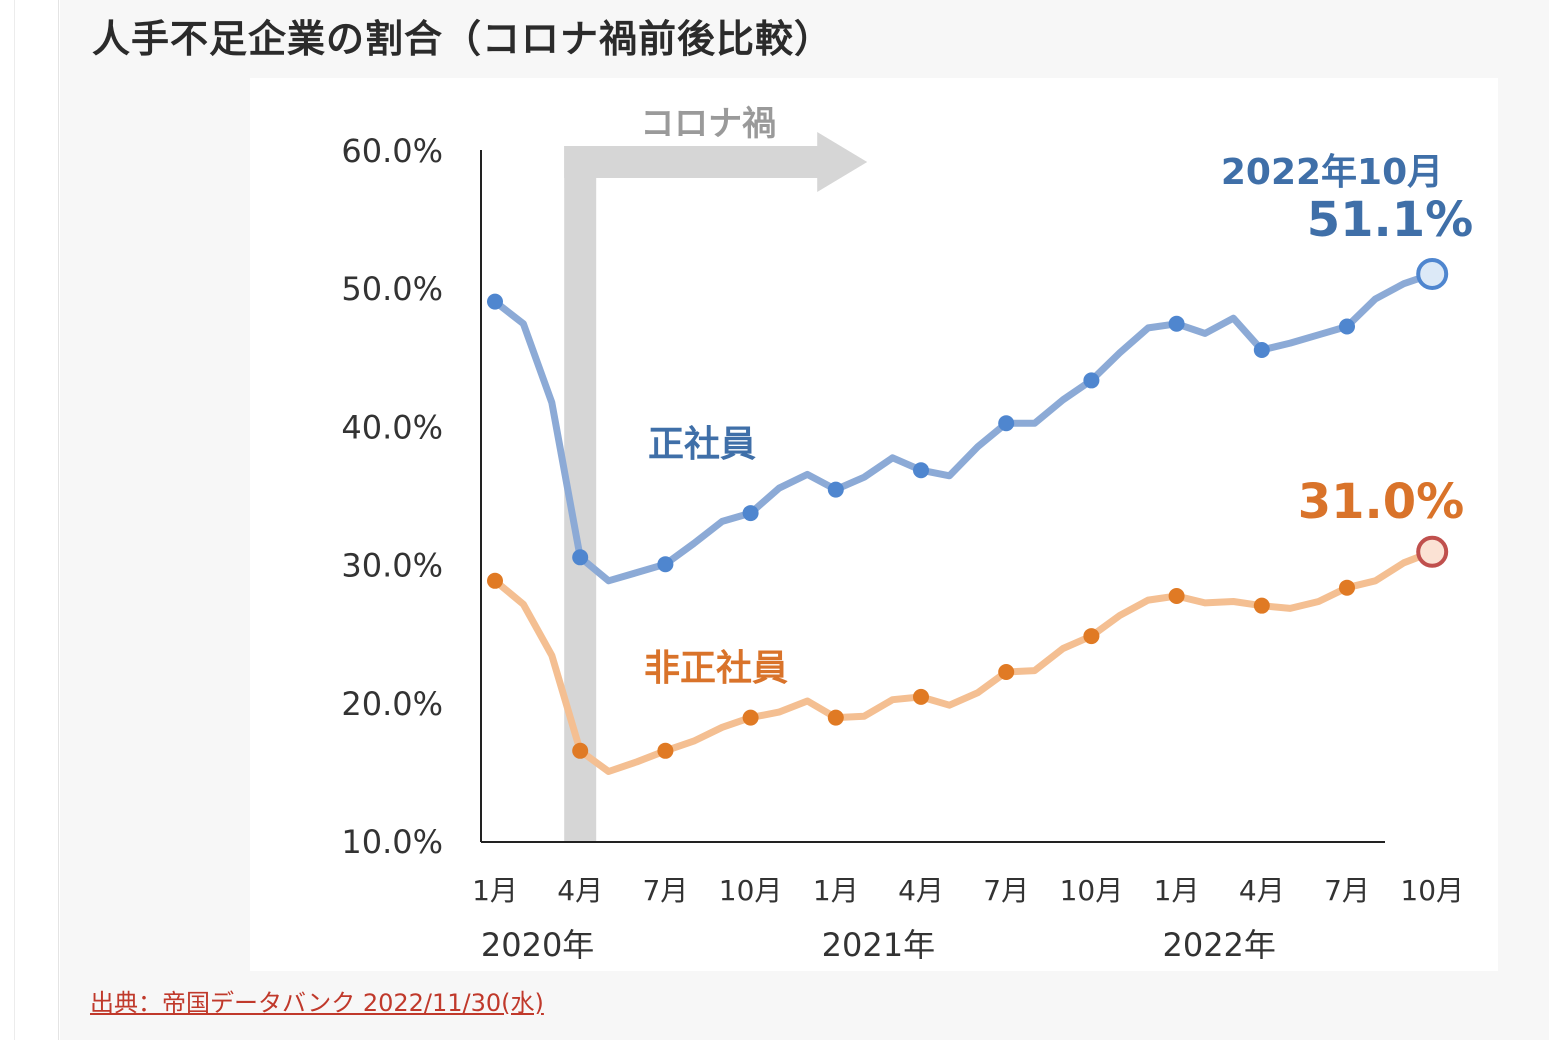  I want to click on annotation-nonregular-value: 31.0%, so click(1381, 502).